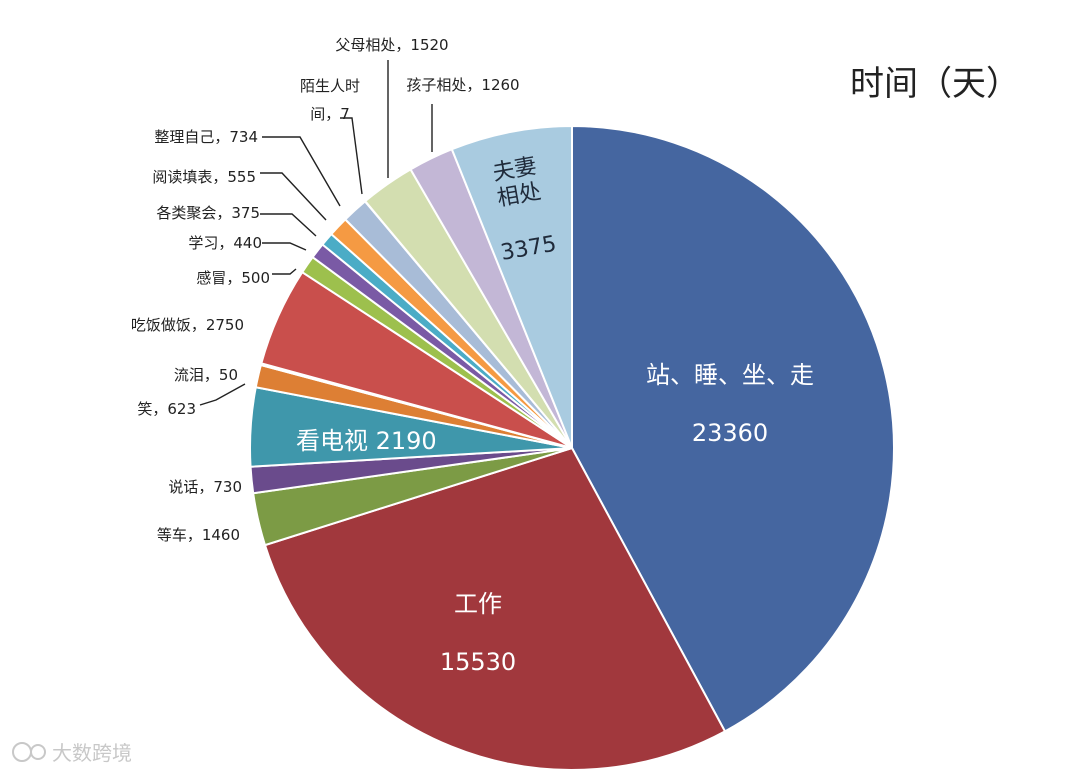  Describe the element at coordinates (366, 441) in the screenshot. I see `label-tv: 看电视 2190` at that location.